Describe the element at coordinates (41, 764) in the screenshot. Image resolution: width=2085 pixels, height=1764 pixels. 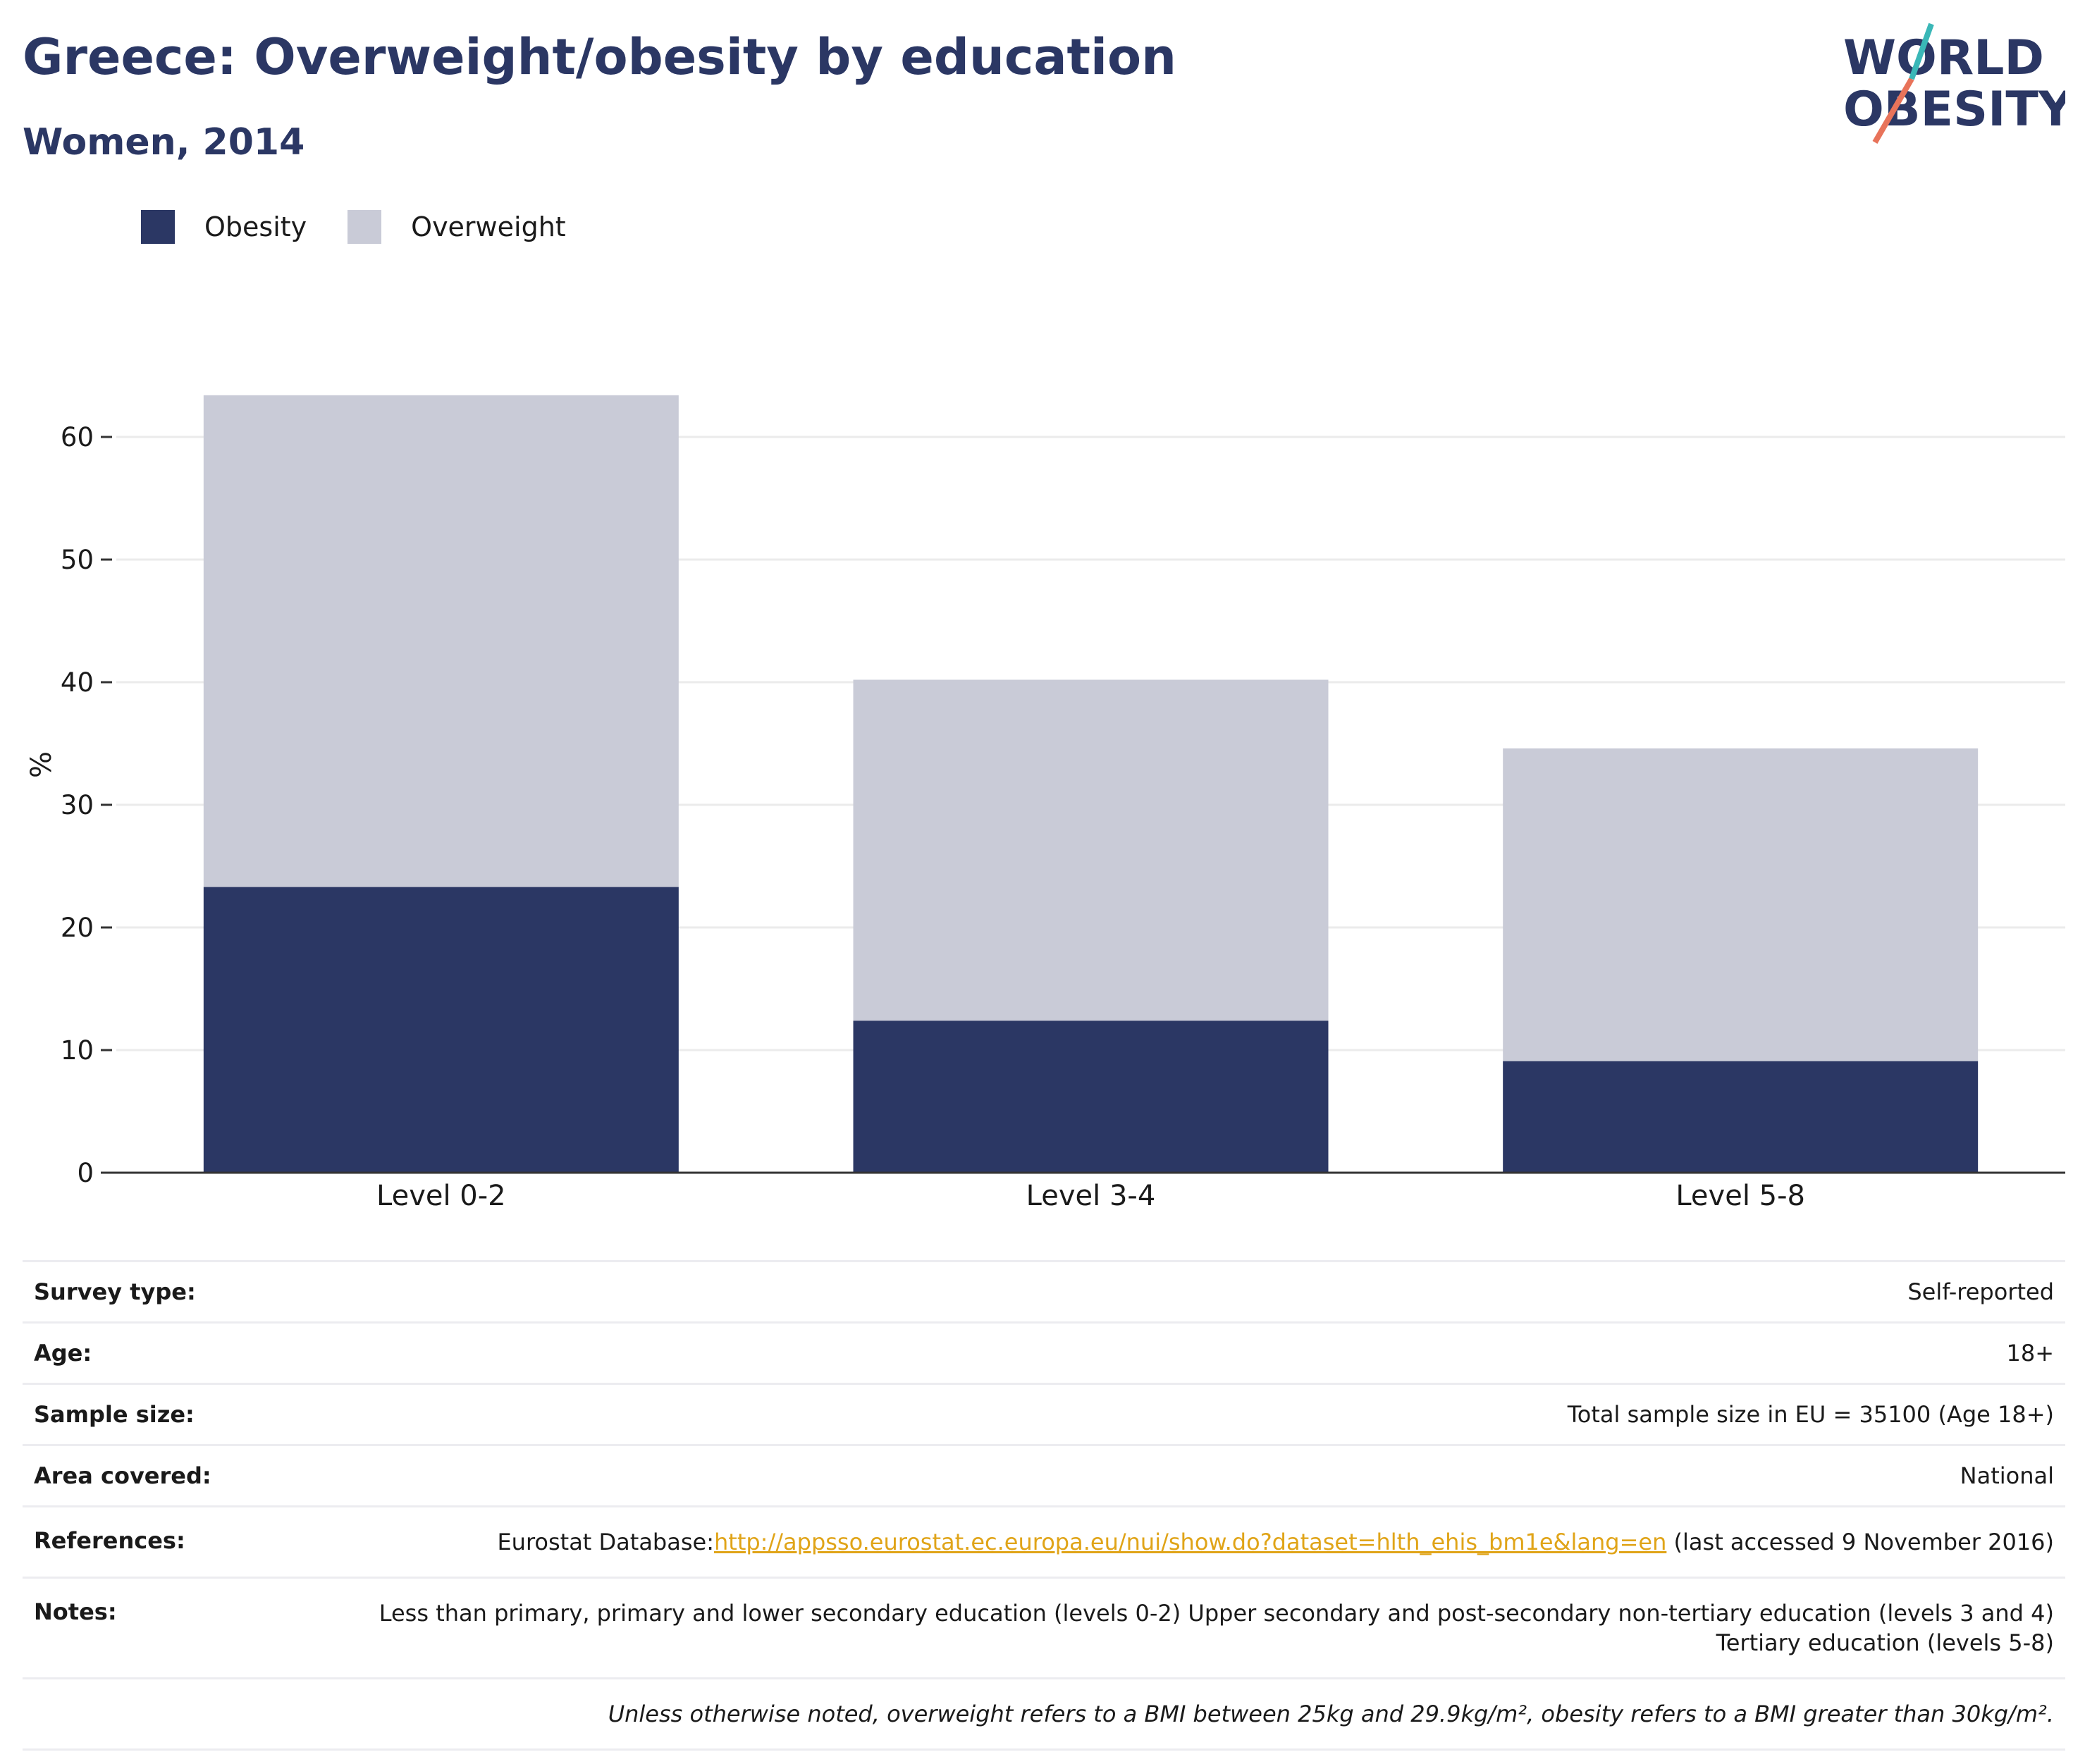
I see `y-axis-label: %` at that location.